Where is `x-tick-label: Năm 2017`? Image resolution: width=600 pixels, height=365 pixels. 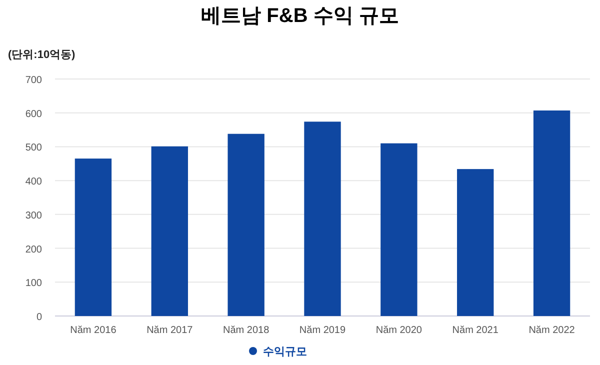
x-tick-label: Năm 2017 is located at coordinates (170, 330).